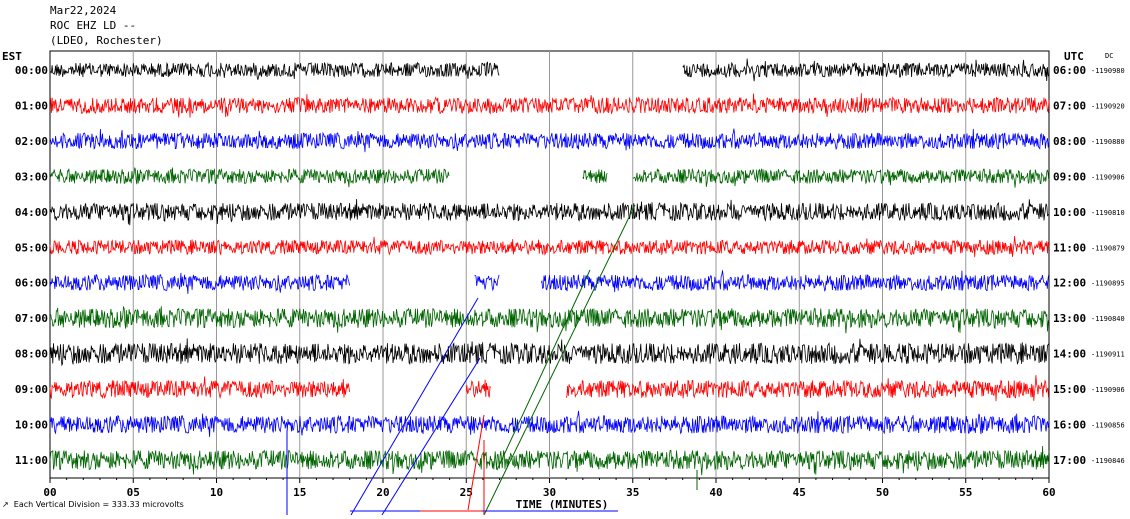 Image resolution: width=1130 pixels, height=519 pixels. I want to click on row-dc-value: -1190880, so click(1108, 142).